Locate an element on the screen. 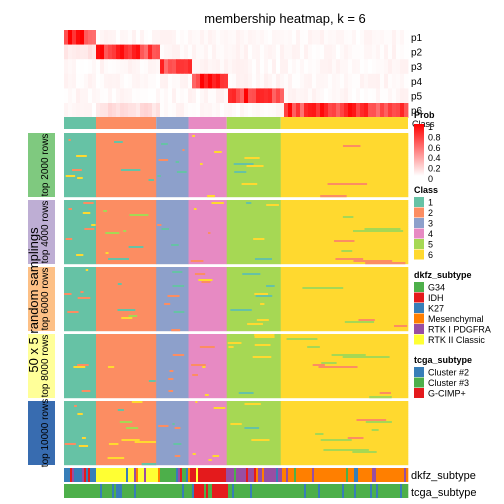  tcga-legend-title: tcga_subtype is located at coordinates (443, 360).